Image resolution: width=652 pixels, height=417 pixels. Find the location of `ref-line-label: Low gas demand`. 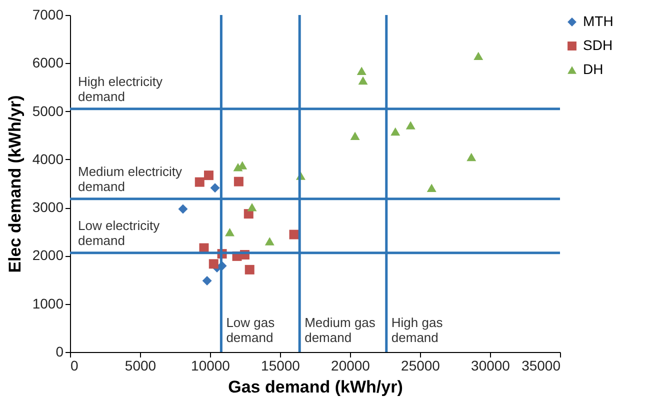

ref-line-label: Low gas demand is located at coordinates (251, 330).